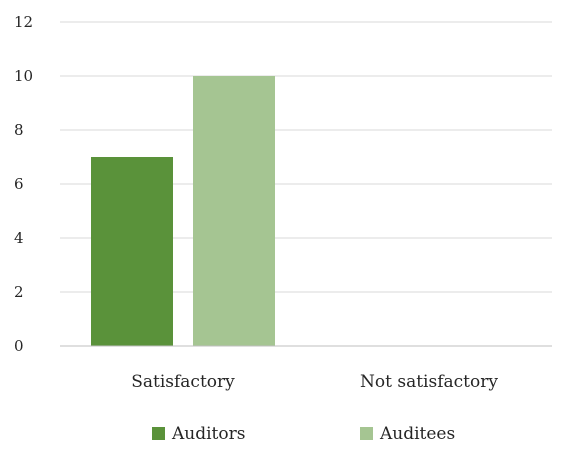 The height and width of the screenshot is (449, 566). I want to click on bar-auditees-satisfactory, so click(234, 211).